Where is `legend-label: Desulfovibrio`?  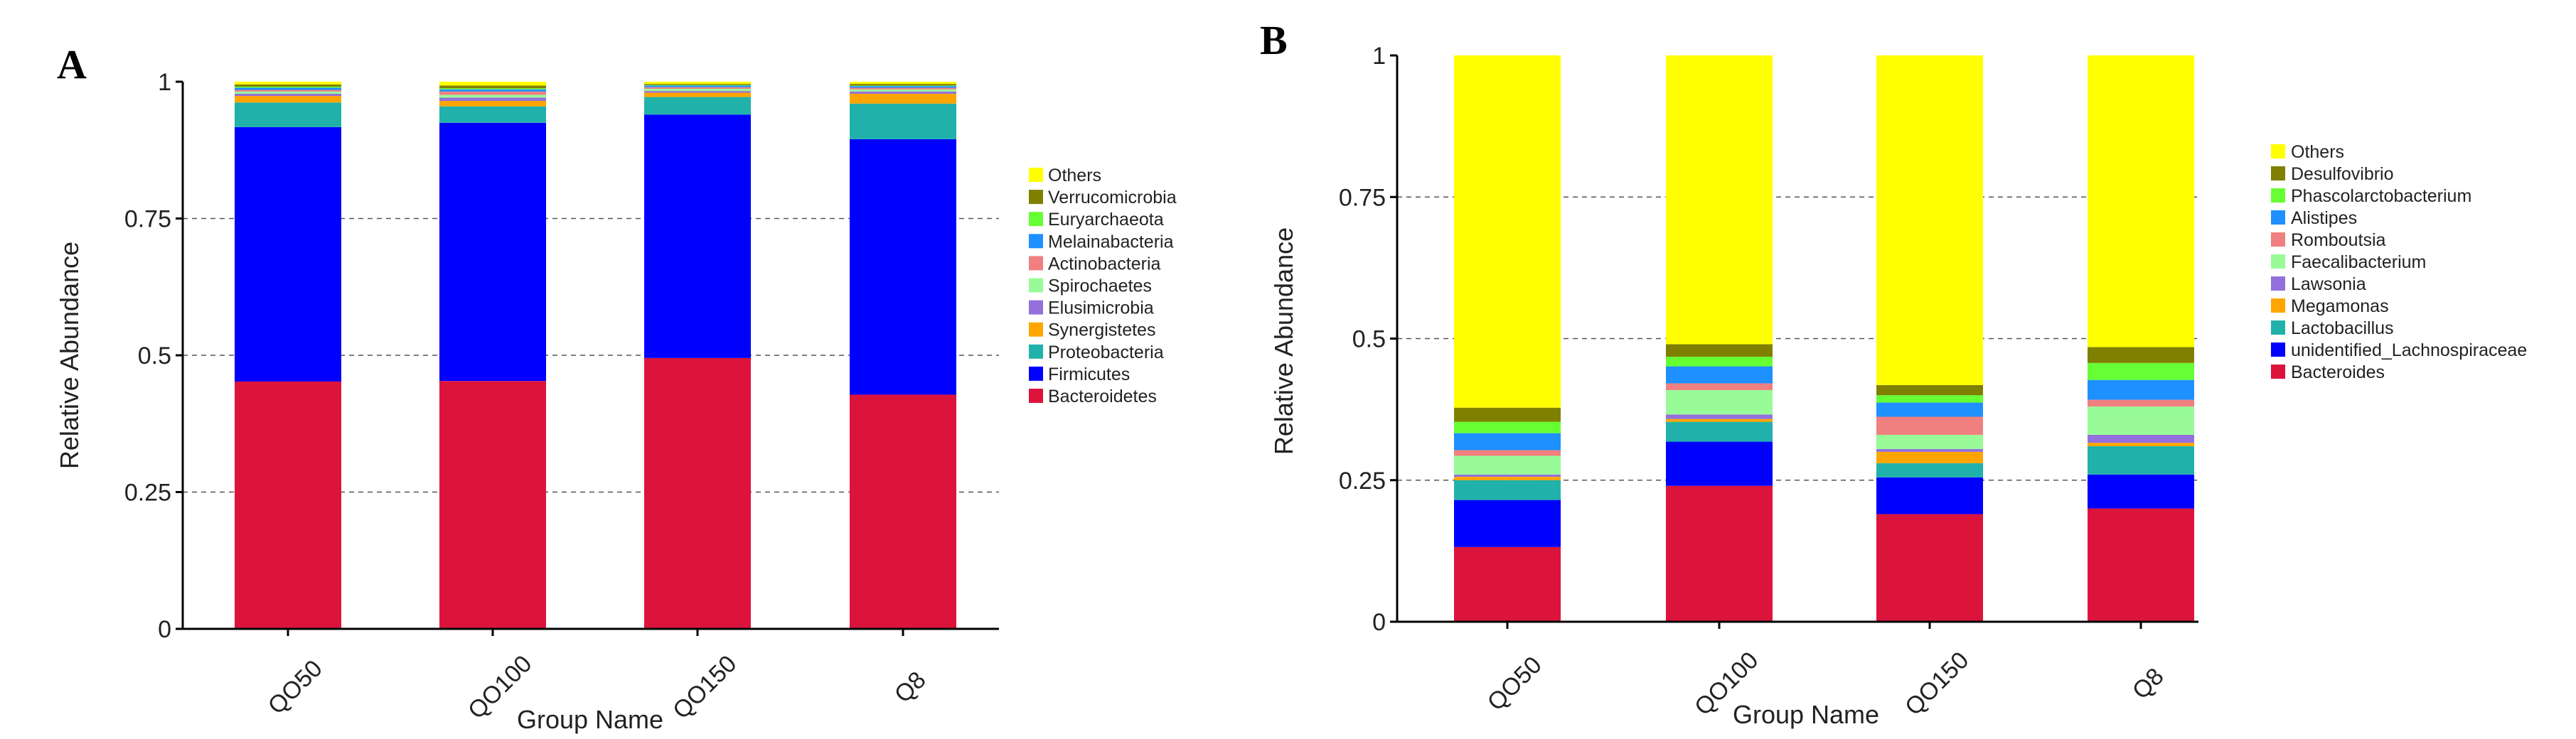 legend-label: Desulfovibrio is located at coordinates (2342, 174).